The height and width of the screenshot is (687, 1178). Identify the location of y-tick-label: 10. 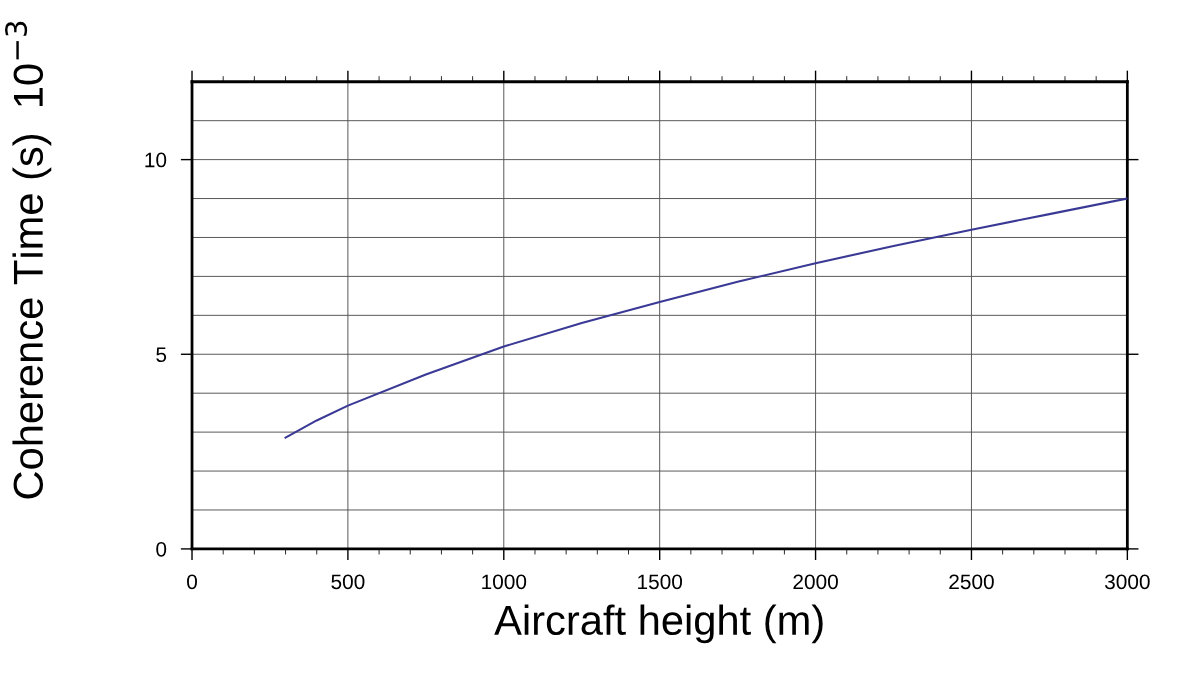
(156, 160).